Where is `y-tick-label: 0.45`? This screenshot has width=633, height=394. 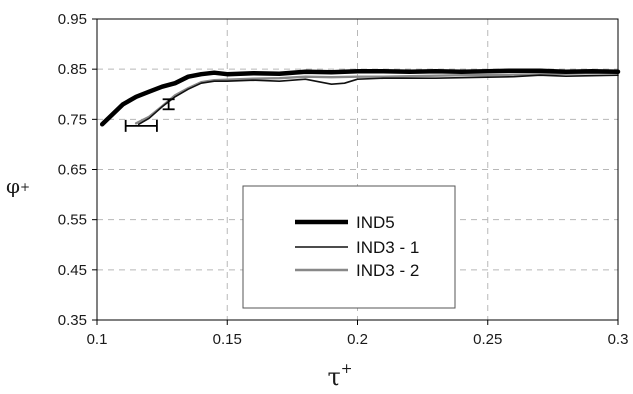
y-tick-label: 0.45 is located at coordinates (72, 270).